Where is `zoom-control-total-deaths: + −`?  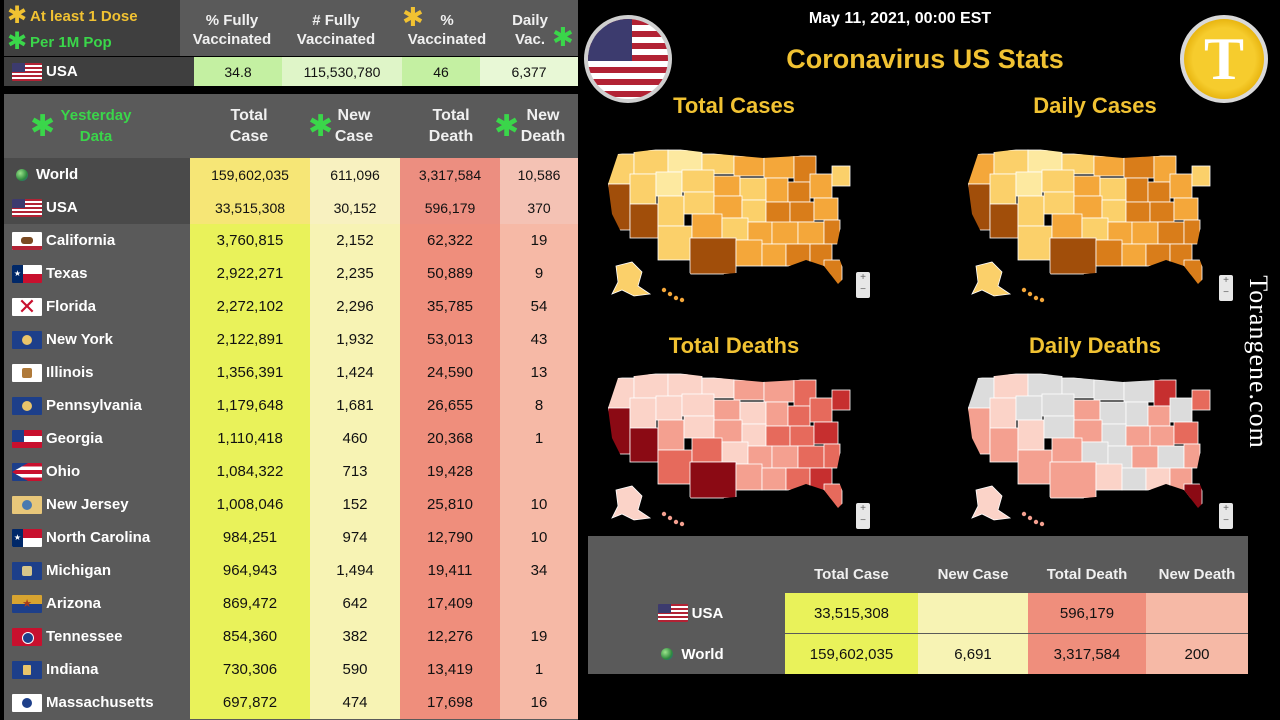
zoom-control-total-deaths: + − is located at coordinates (863, 516).